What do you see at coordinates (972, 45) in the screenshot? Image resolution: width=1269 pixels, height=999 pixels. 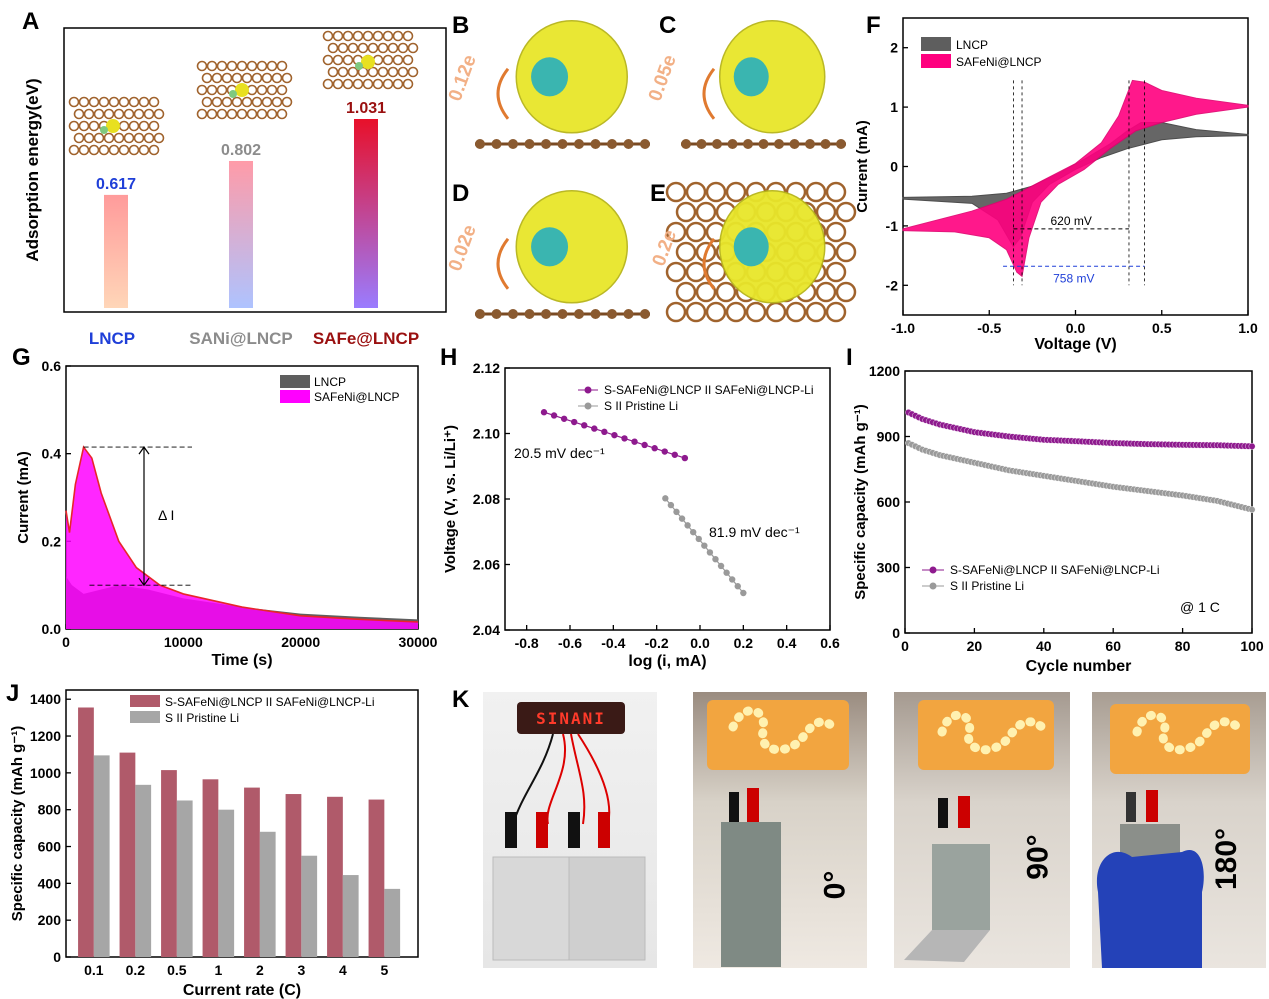 I see `f-legend-label-lncp: LNCP` at bounding box center [972, 45].